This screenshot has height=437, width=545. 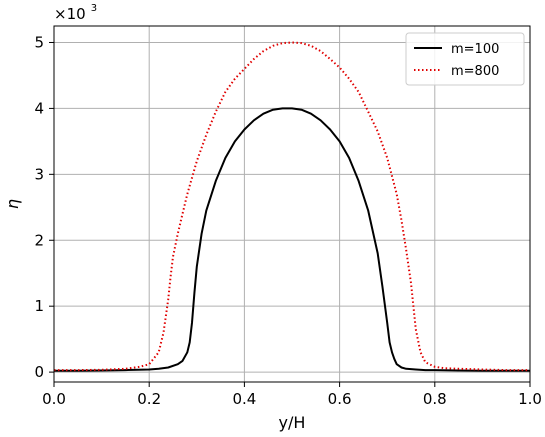 I want to click on y-axis-title: η, so click(x=12, y=204).